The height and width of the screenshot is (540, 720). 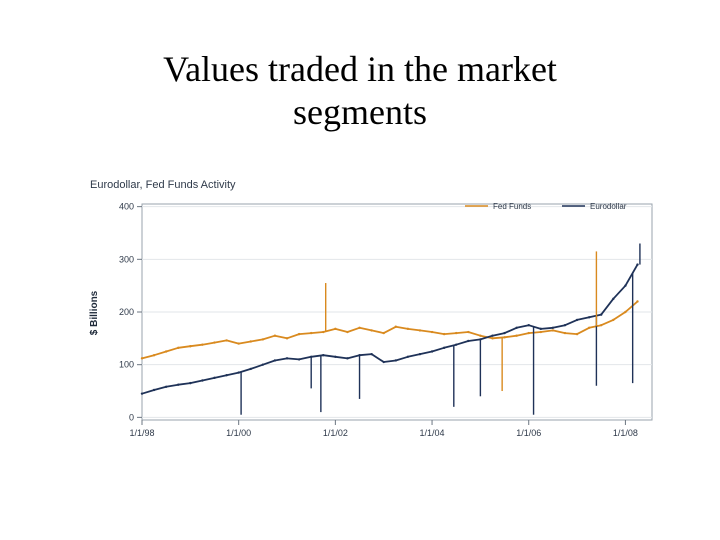 I want to click on x-axis-ticks: 1/1/98 1/1/00 1/1/02 1/1/04 1/1/06 1/1/08, so click(x=383, y=429).